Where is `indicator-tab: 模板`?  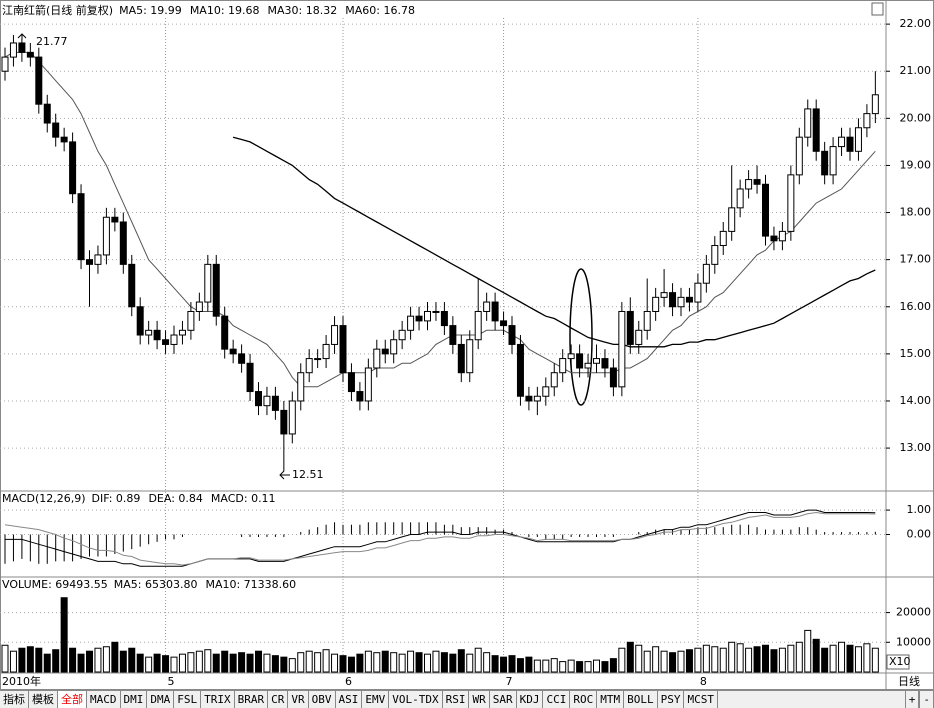 indicator-tab: 模板 is located at coordinates (43, 699).